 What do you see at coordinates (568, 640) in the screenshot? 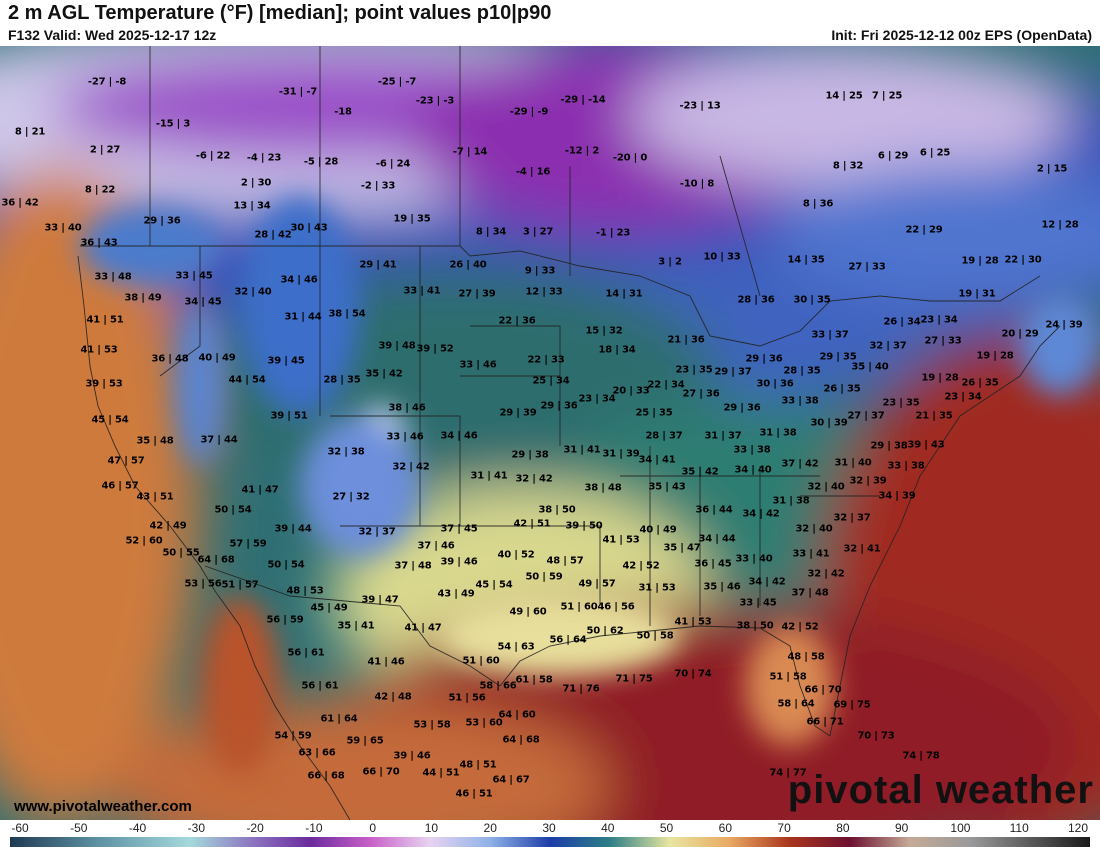
I see `point-value-label: 56 | 64` at bounding box center [568, 640].